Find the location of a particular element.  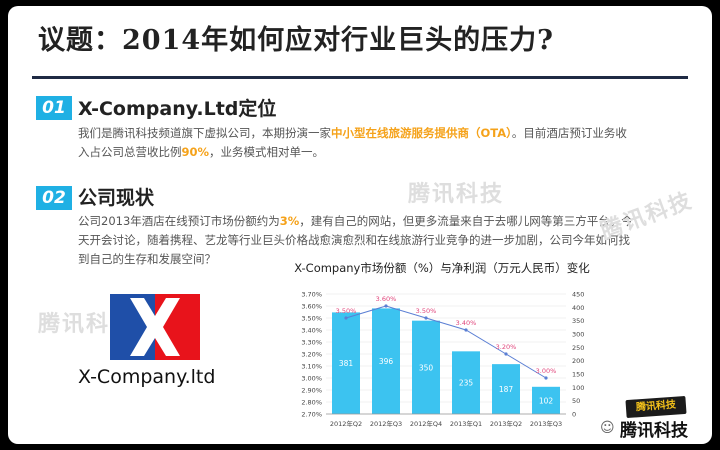

share-value-label: 3.60% is located at coordinates (386, 299).